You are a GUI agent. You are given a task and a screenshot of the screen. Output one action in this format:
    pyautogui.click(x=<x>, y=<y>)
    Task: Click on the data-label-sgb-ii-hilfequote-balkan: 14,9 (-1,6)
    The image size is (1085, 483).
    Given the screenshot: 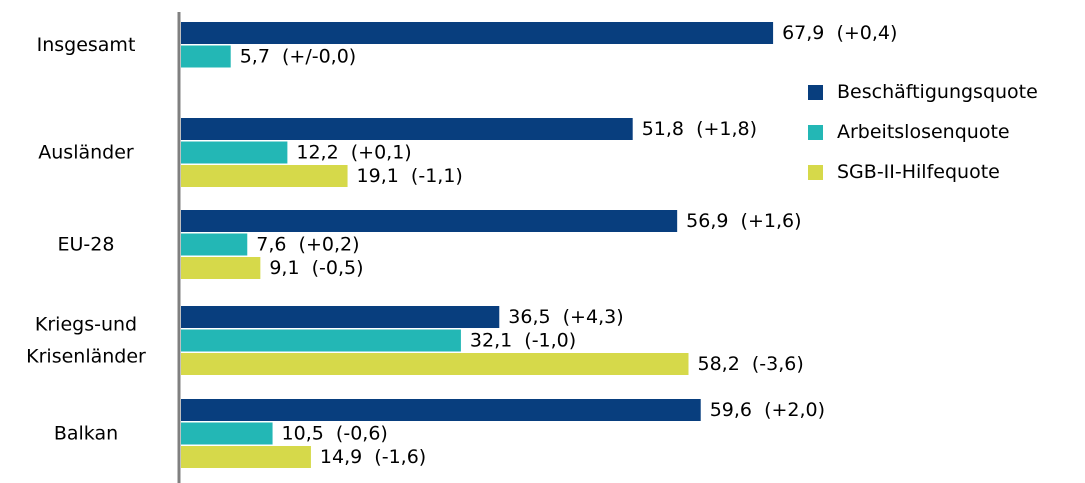 What is the action you would take?
    pyautogui.click(x=373, y=457)
    